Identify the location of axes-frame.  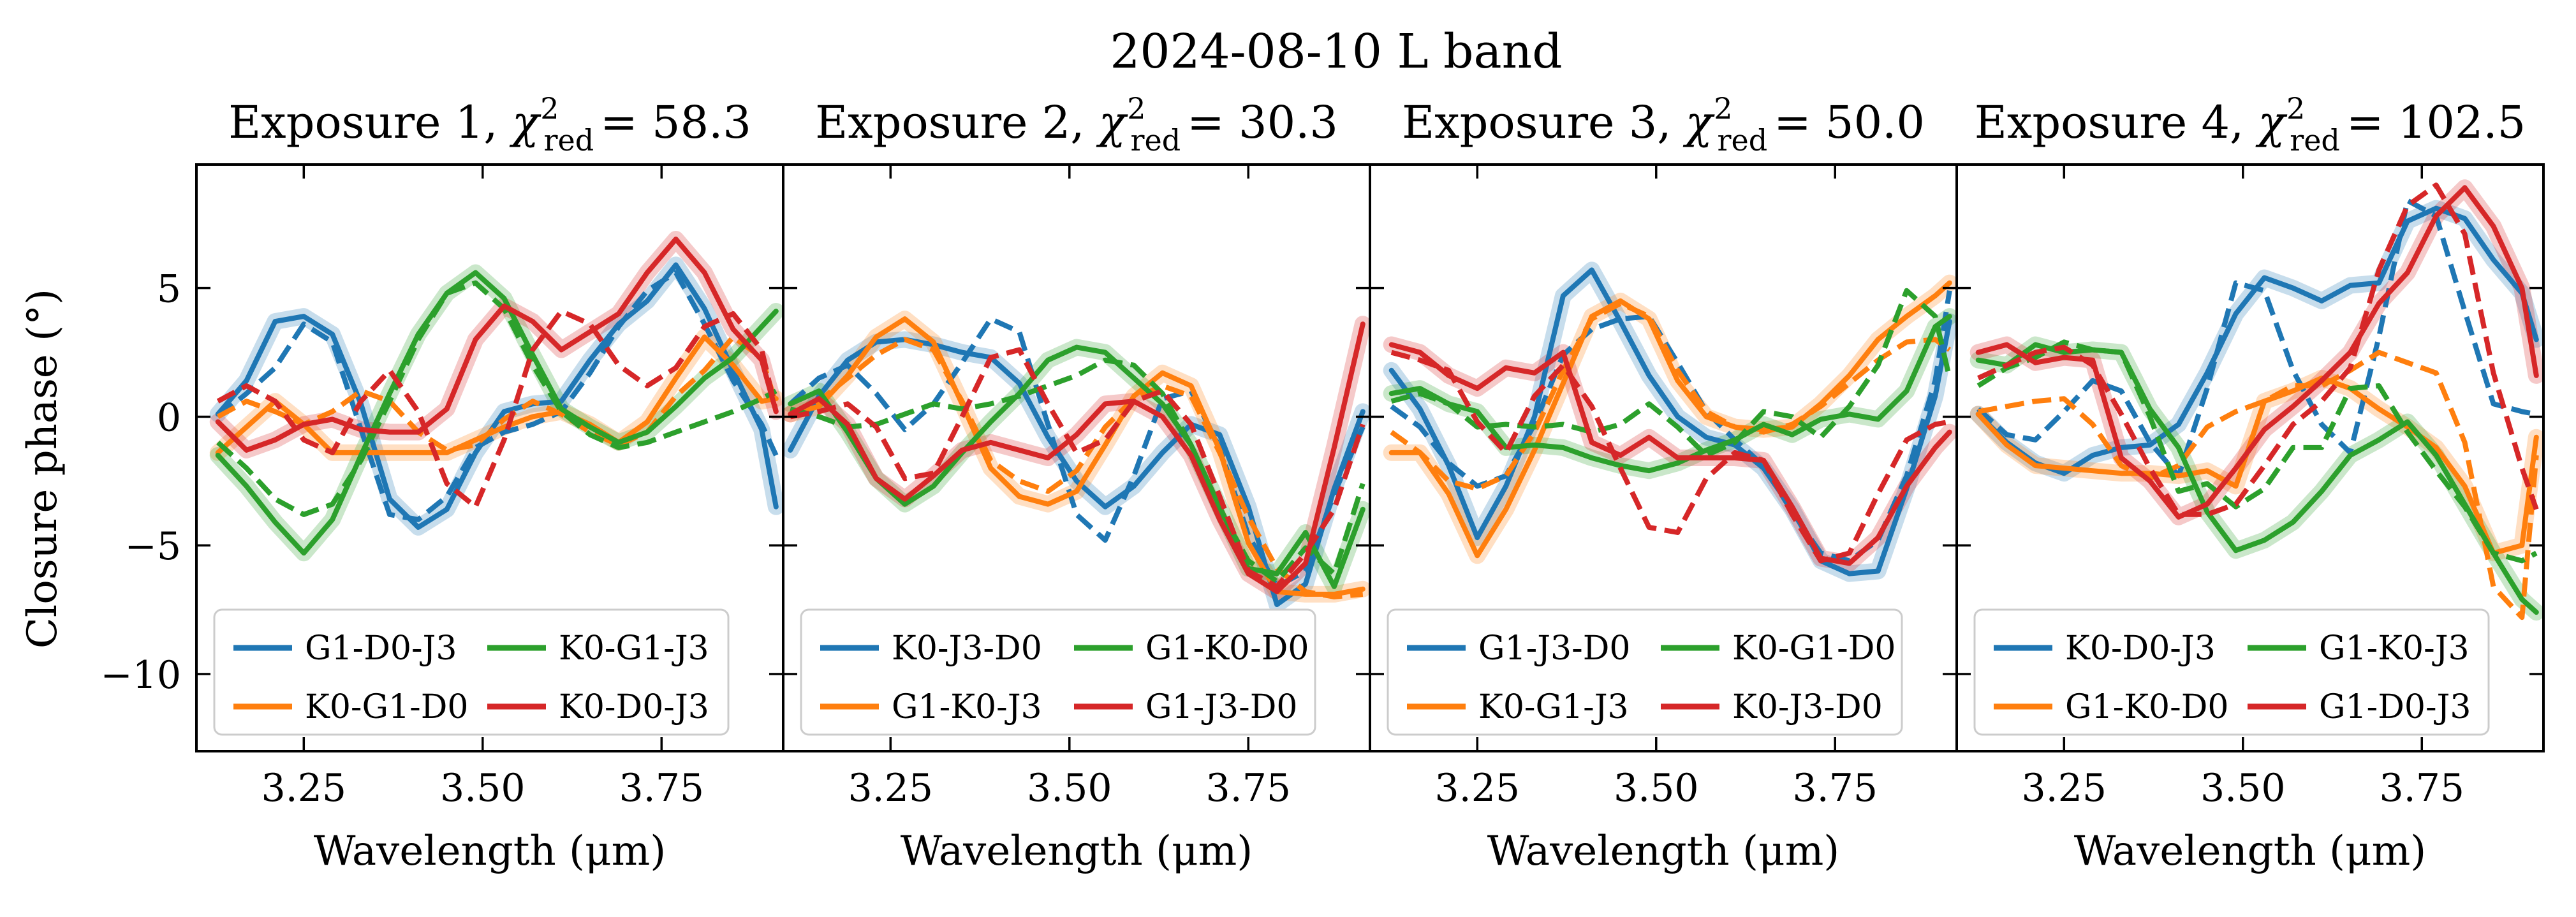
(2250, 457).